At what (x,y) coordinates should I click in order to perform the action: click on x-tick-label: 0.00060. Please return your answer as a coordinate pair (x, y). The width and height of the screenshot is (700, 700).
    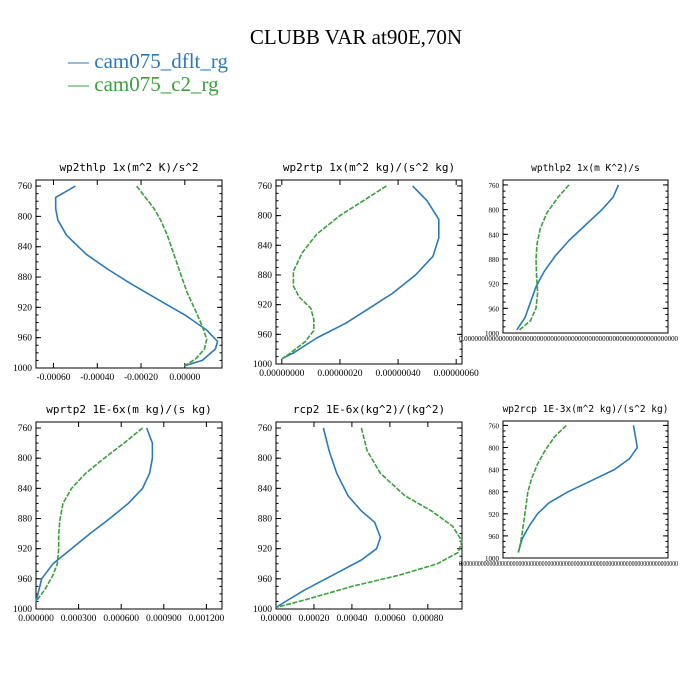
    Looking at the image, I should click on (389, 619).